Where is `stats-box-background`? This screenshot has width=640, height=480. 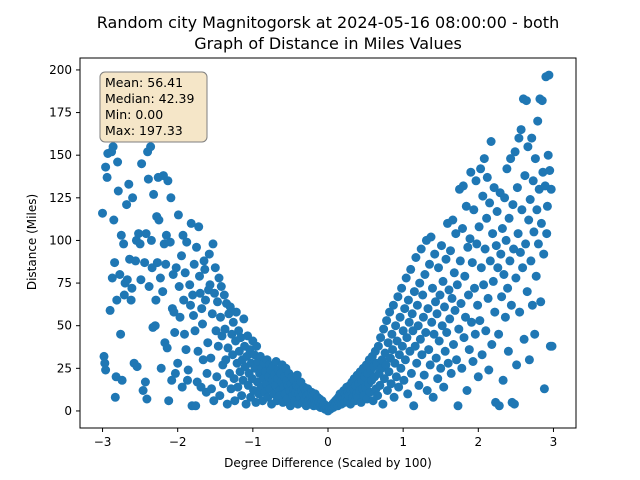
stats-box-background is located at coordinates (153, 107).